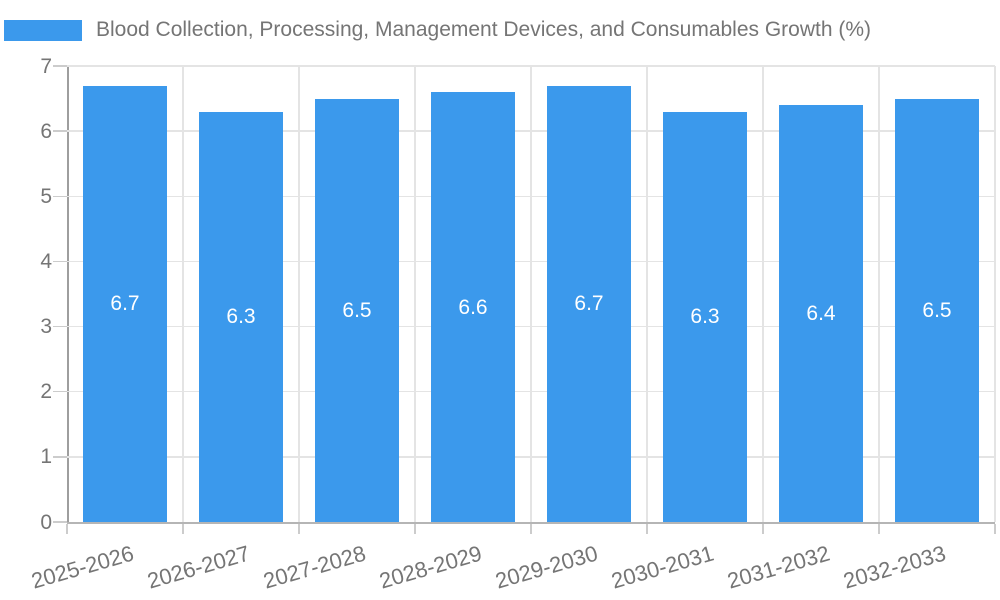 The height and width of the screenshot is (600, 1000). Describe the element at coordinates (778, 567) in the screenshot. I see `x-axis-label: 2031-2032` at that location.